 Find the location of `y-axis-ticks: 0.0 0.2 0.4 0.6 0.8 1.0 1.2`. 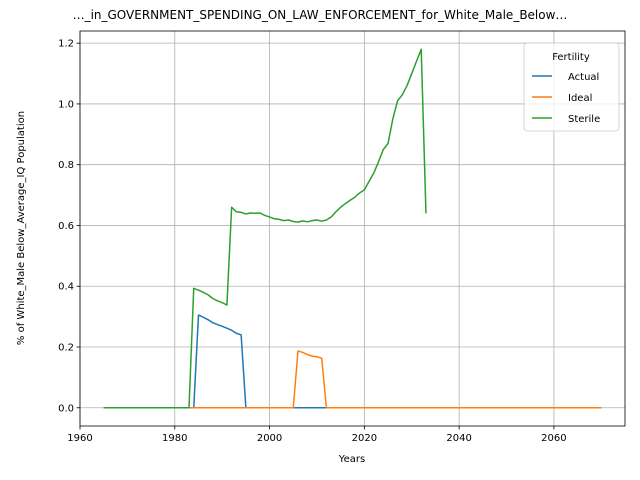

y-axis-ticks: 0.0 0.2 0.4 0.6 0.8 1.0 1.2 is located at coordinates (69, 226).